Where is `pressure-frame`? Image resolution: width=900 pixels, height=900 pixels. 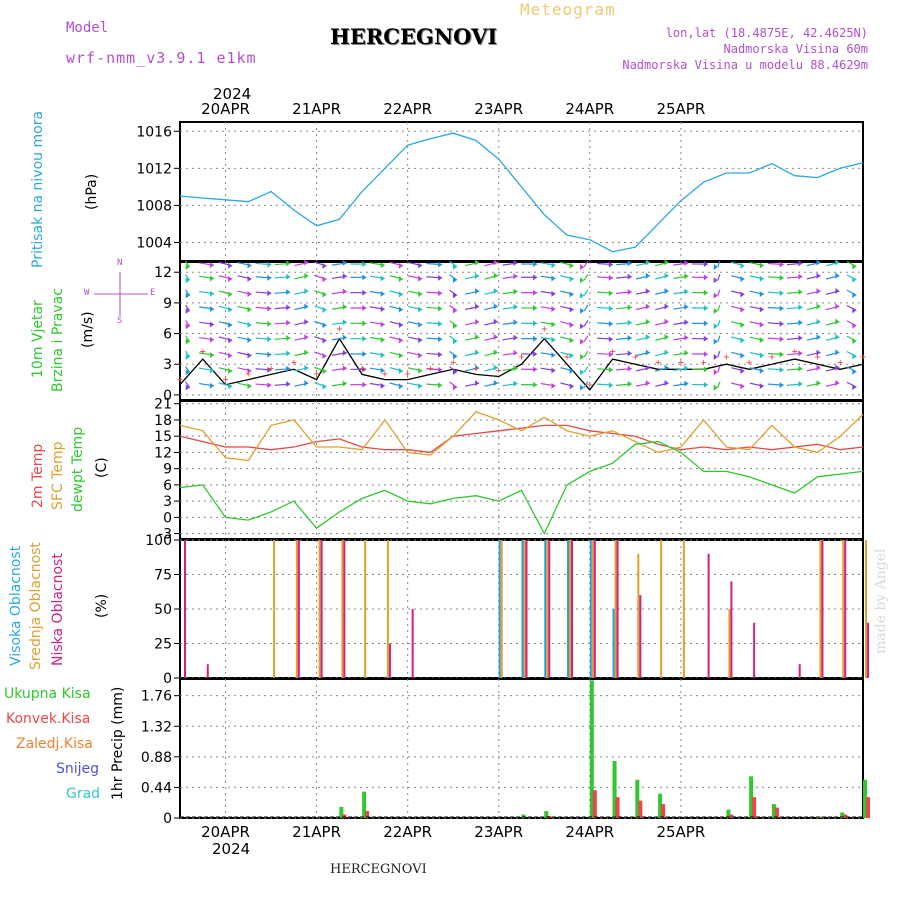 pressure-frame is located at coordinates (521, 191).